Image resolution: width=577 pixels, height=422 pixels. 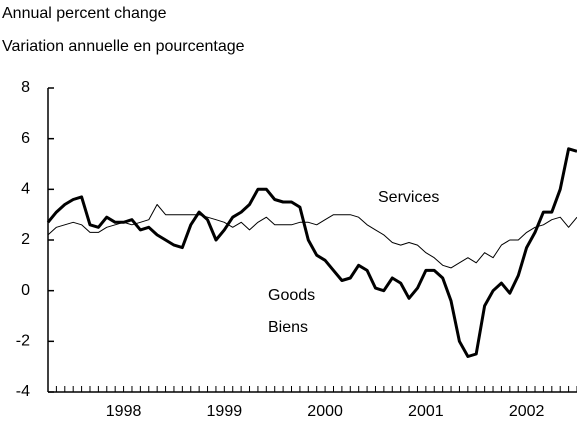 What do you see at coordinates (291, 295) in the screenshot?
I see `annotation: Goods` at bounding box center [291, 295].